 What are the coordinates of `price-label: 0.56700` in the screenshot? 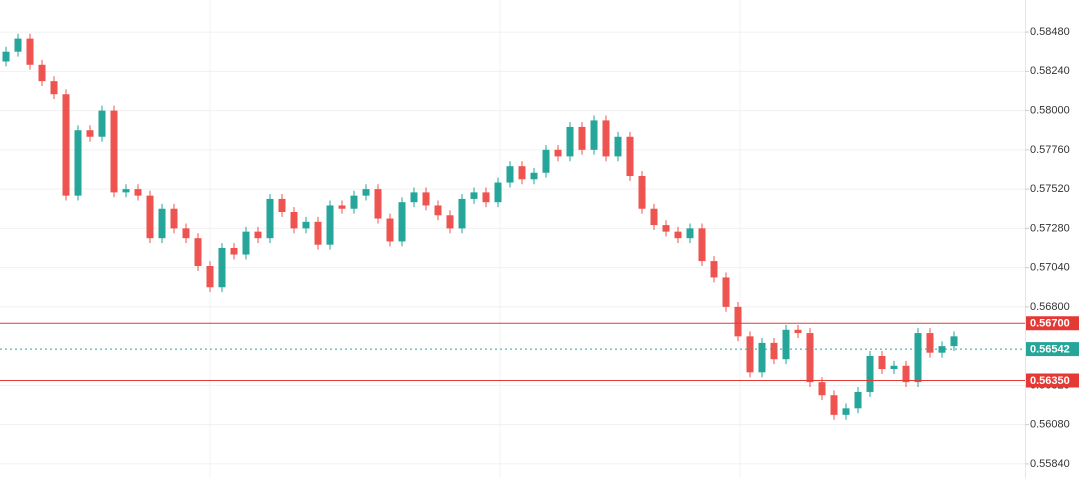 It's located at (1050, 324).